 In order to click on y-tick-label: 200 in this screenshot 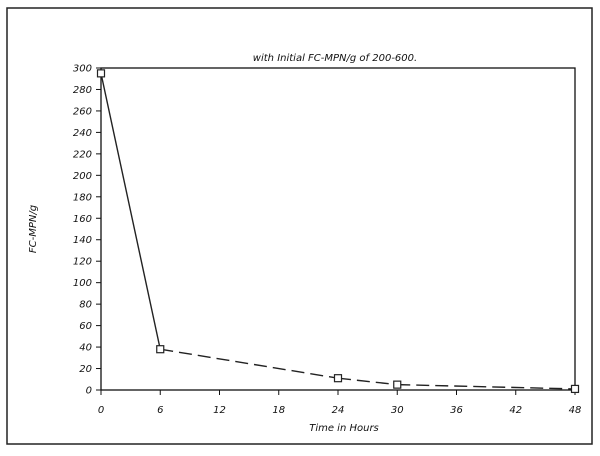, I will do `click(82, 176)`.